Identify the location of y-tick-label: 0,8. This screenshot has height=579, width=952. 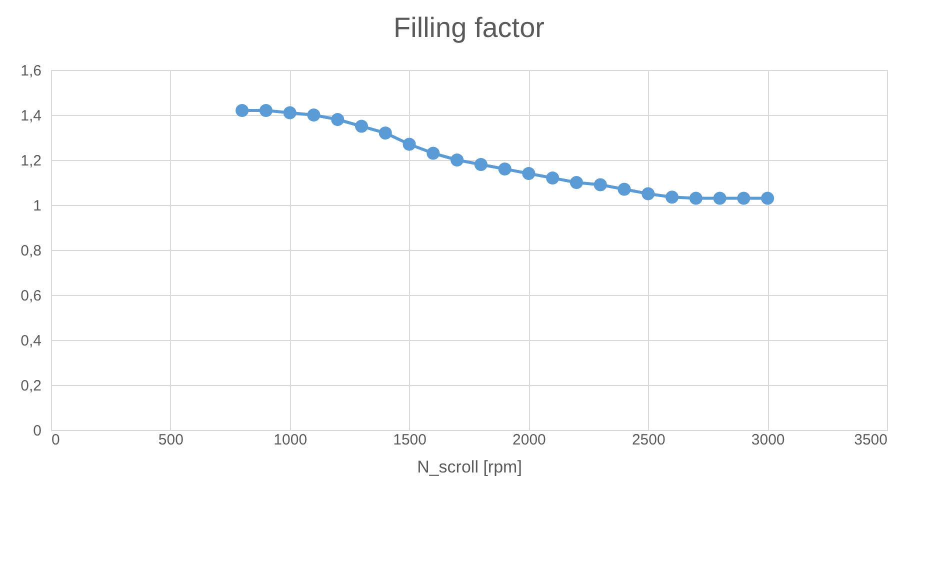
(31, 251).